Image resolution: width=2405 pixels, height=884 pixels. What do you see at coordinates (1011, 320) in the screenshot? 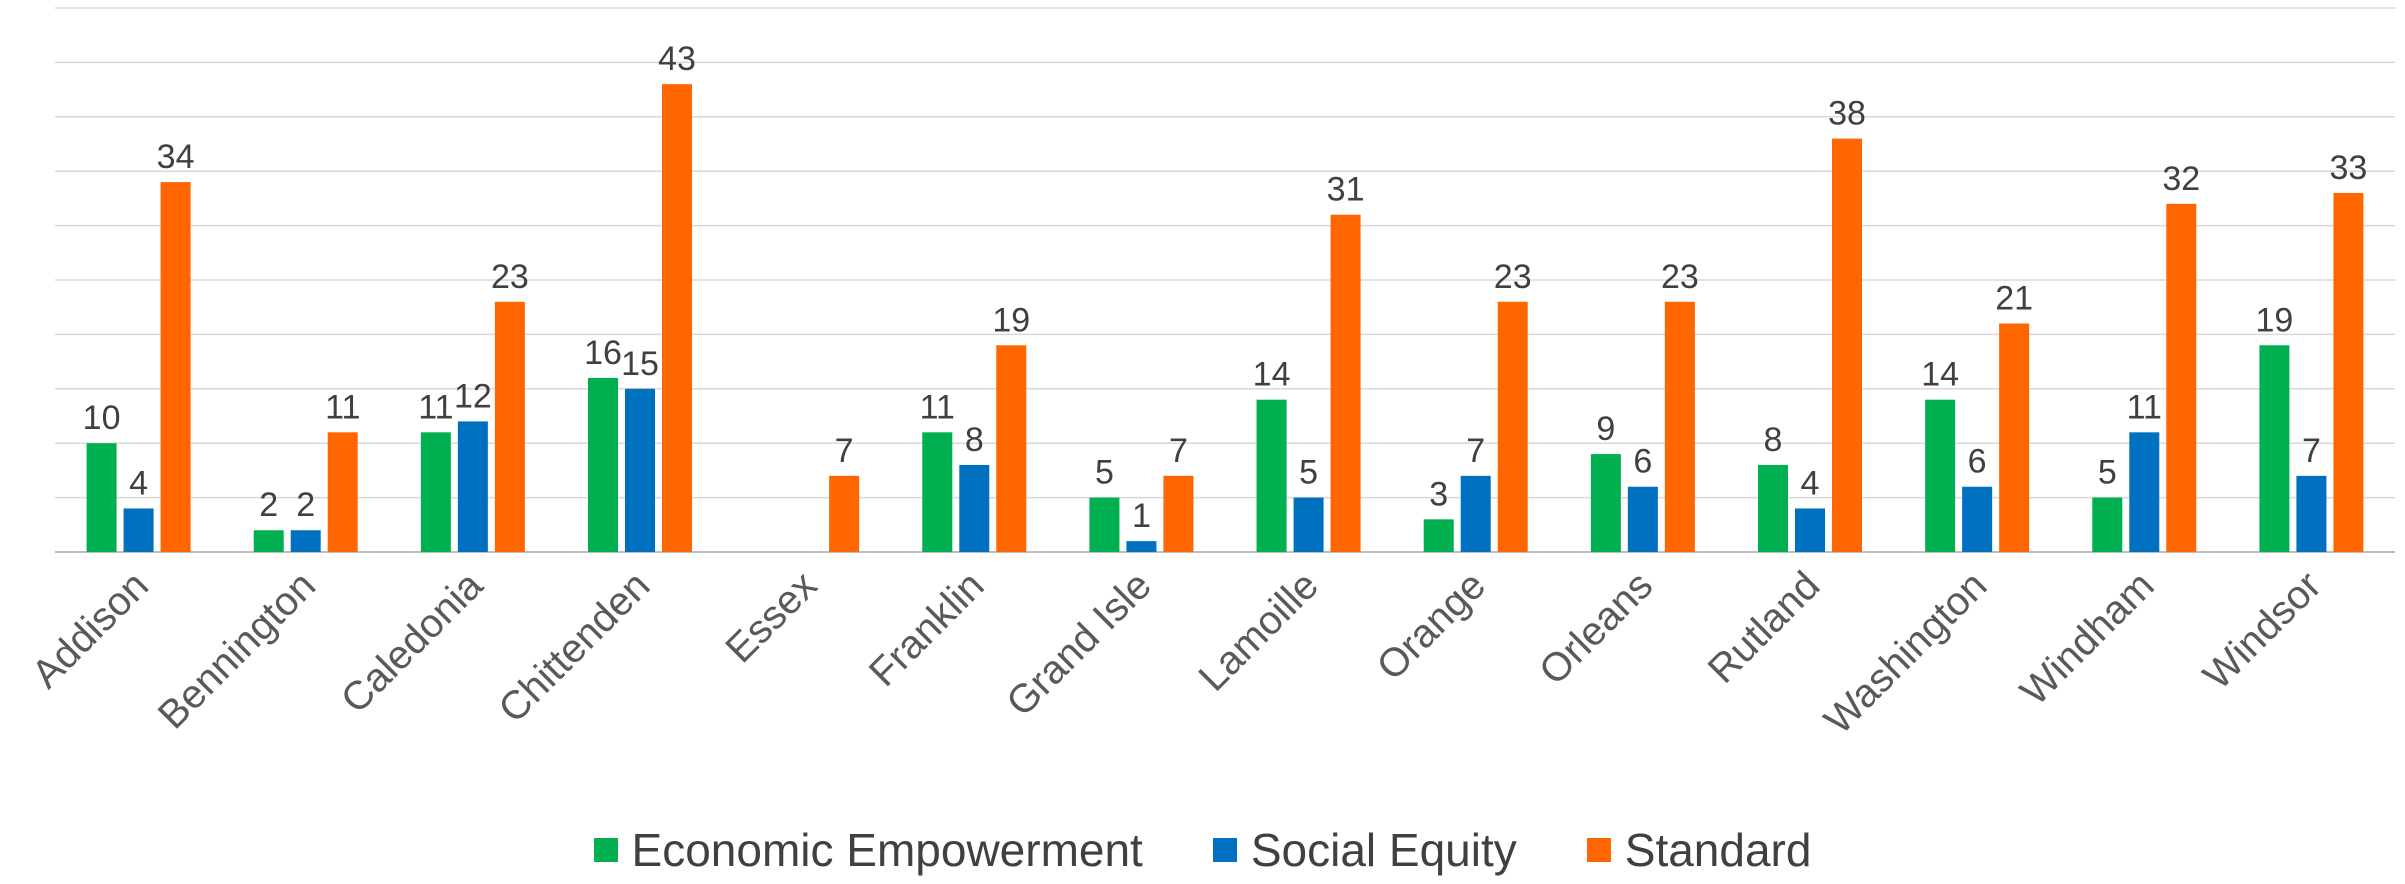
I see `data-label-standard-franklin: 19` at bounding box center [1011, 320].